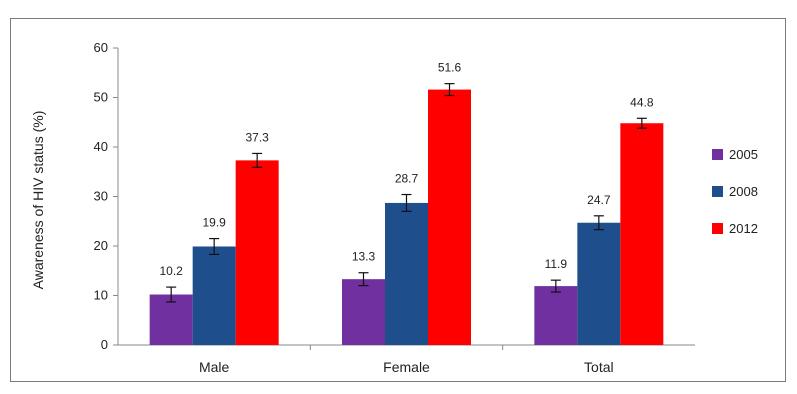 Image resolution: width=797 pixels, height=394 pixels. I want to click on legend-label-2008: 2008, so click(743, 191).